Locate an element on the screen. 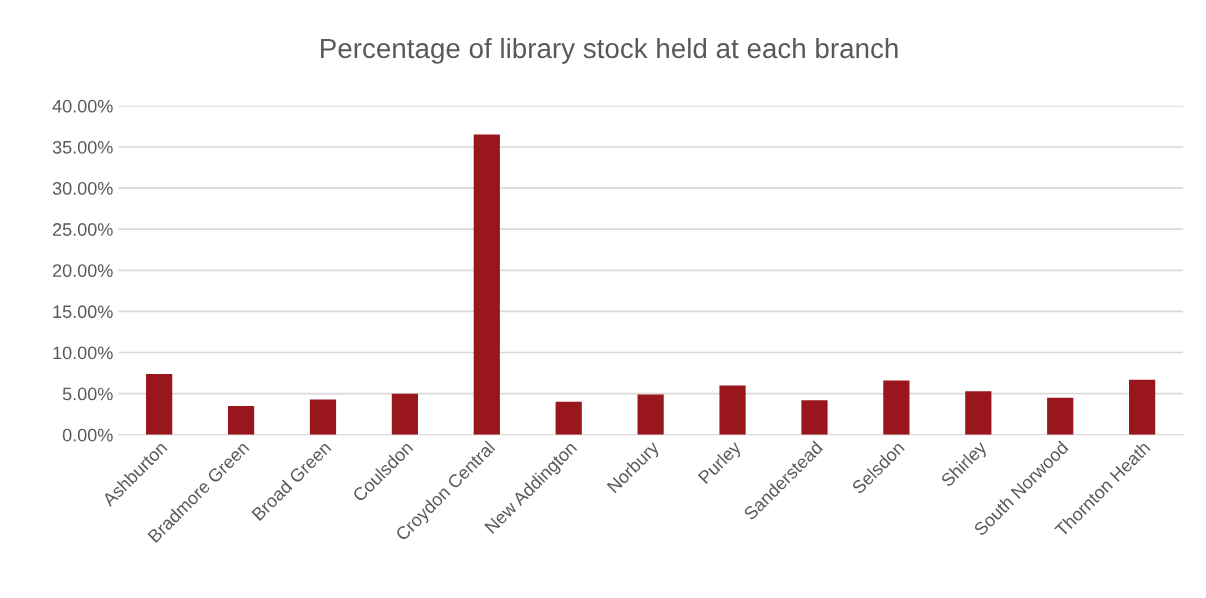 This screenshot has width=1206, height=598. y-tick-label: 10.00% is located at coordinates (83, 353).